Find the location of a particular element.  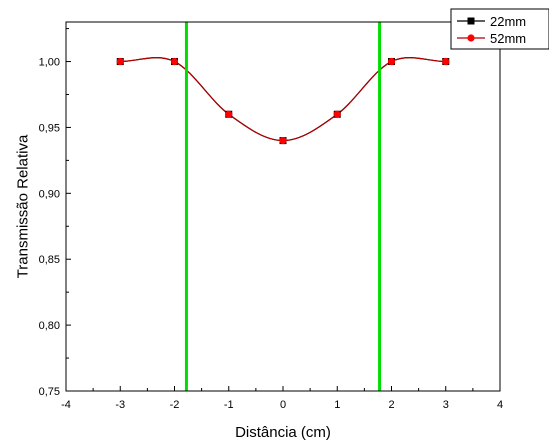

y-axis: 0,75 0,80 0,85 0,90 0,95 1,00 is located at coordinates (55, 213).